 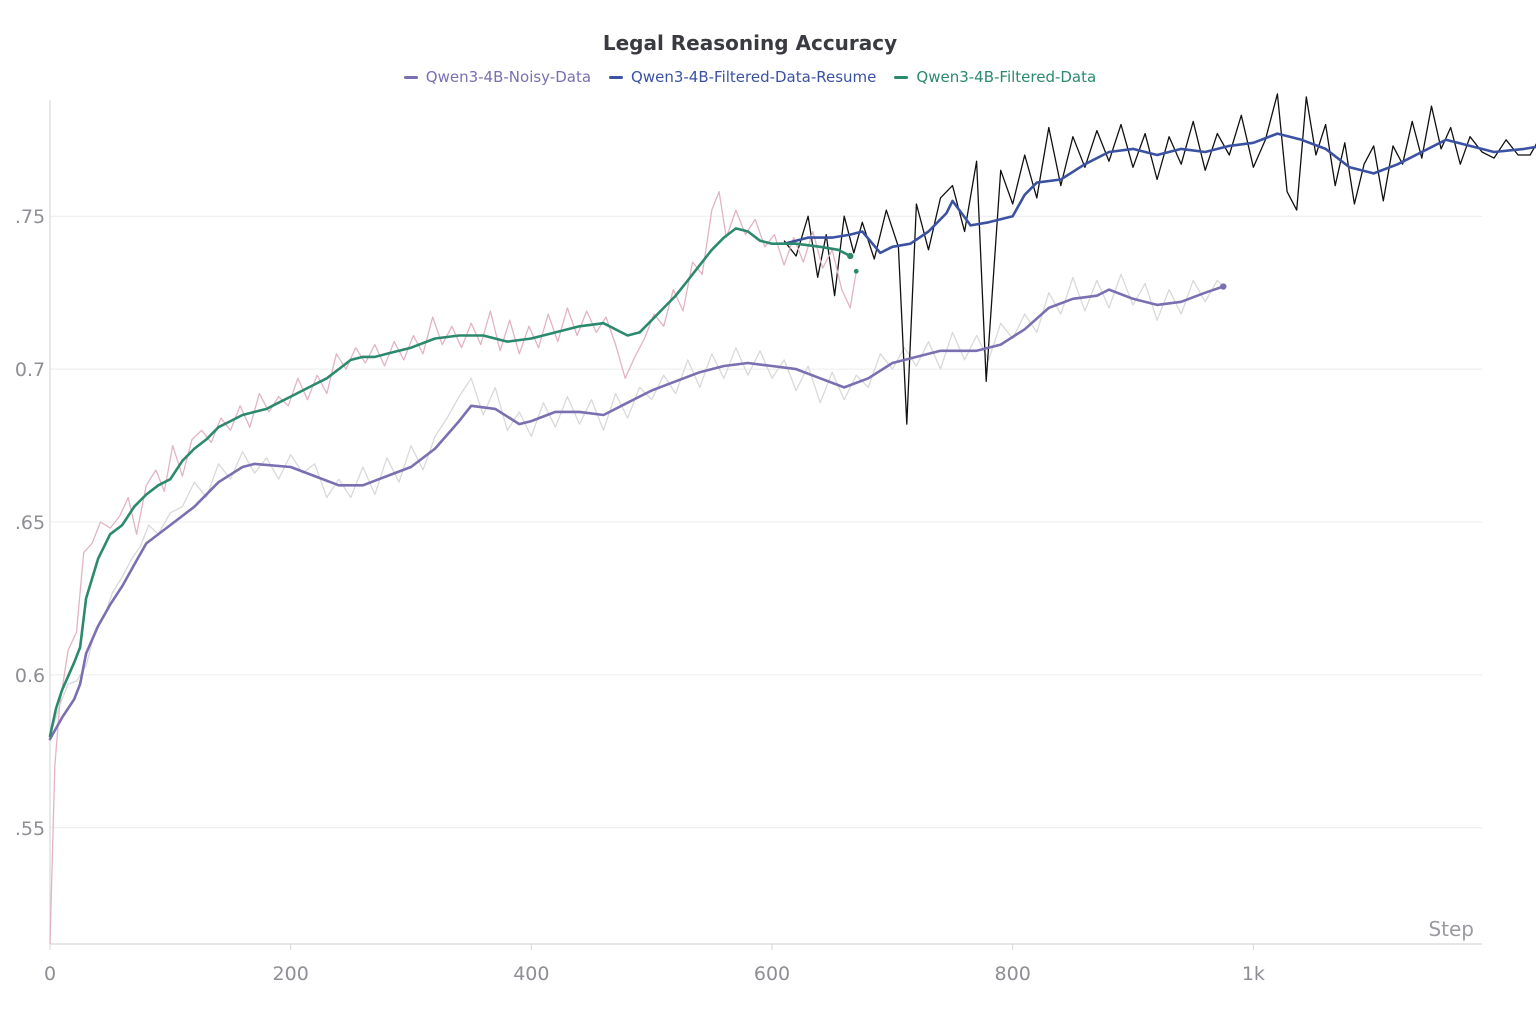 What do you see at coordinates (30, 676) in the screenshot?
I see `y-tick-label: 0.6` at bounding box center [30, 676].